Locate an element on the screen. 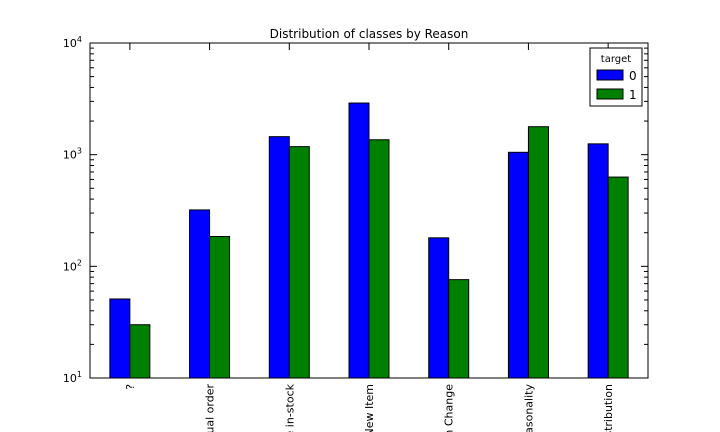 The image size is (720, 432). legend-label-0: 0 is located at coordinates (633, 76).